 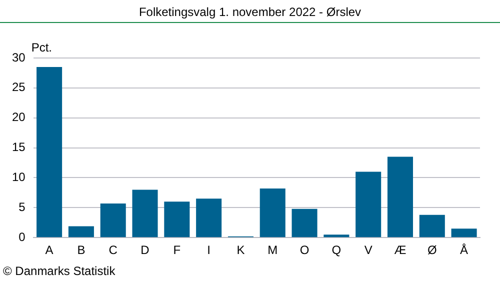 What do you see at coordinates (305, 250) in the screenshot?
I see `x-tick-label: O` at bounding box center [305, 250].